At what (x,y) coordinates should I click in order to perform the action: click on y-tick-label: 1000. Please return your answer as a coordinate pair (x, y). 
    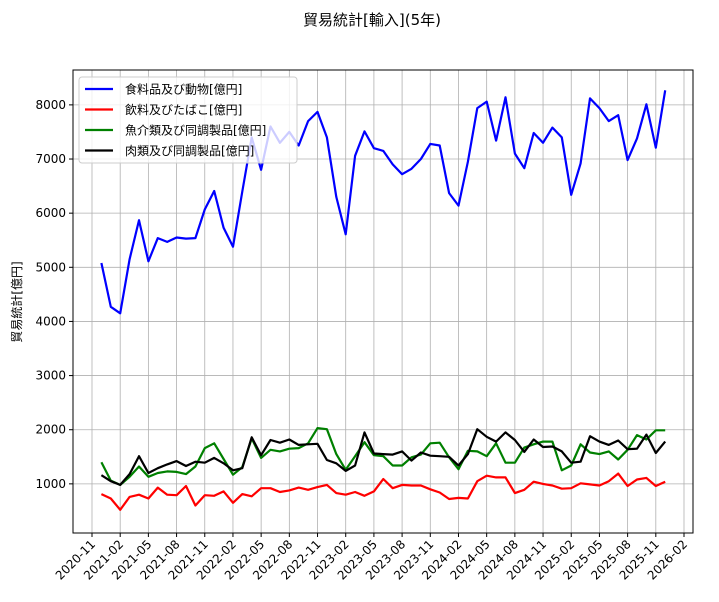
    Looking at the image, I should click on (50, 484).